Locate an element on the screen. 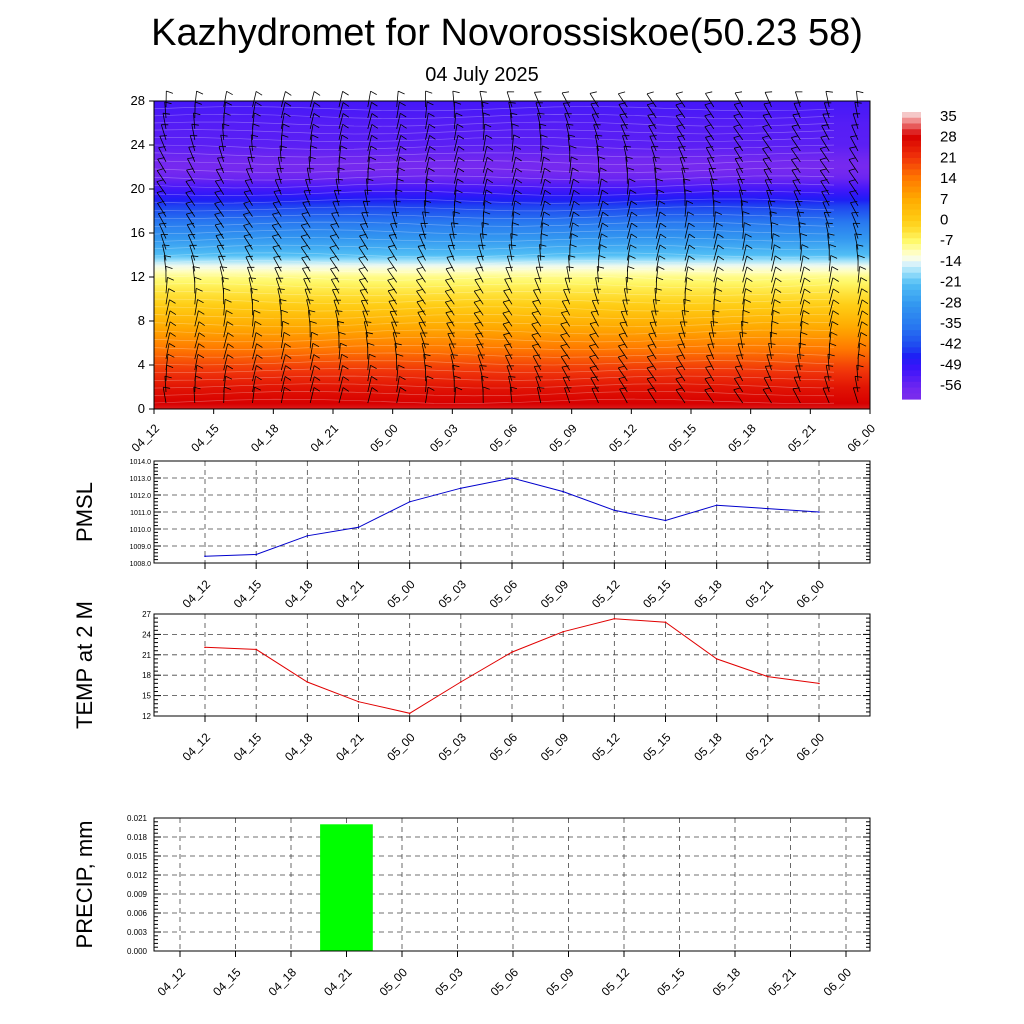 The image size is (1024, 1024). x-tick-label: 04_12 is located at coordinates (172, 982).